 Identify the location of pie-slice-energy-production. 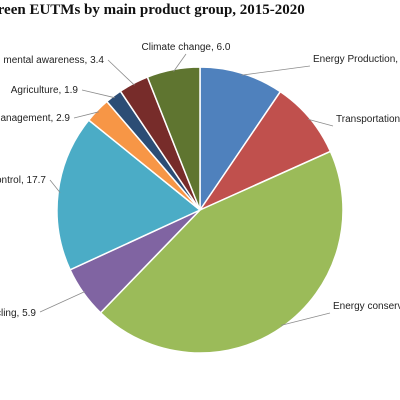
(240, 139).